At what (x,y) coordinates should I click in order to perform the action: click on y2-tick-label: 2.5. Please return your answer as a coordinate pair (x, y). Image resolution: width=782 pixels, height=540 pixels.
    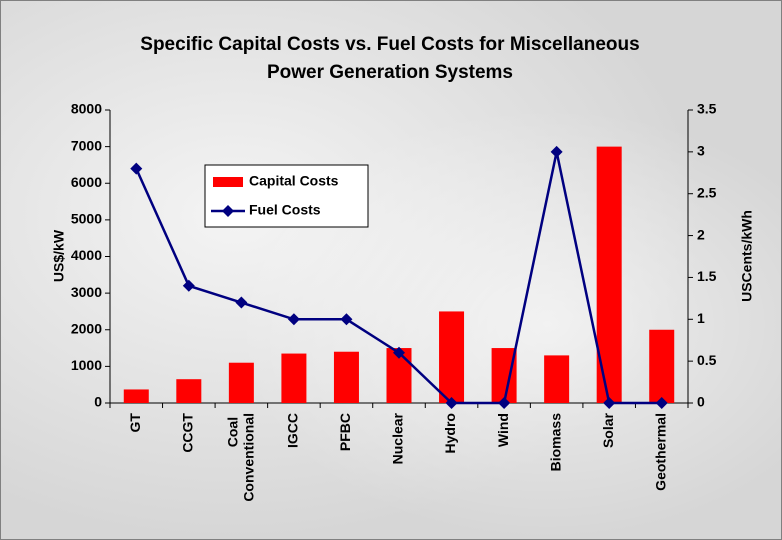
    Looking at the image, I should click on (707, 192).